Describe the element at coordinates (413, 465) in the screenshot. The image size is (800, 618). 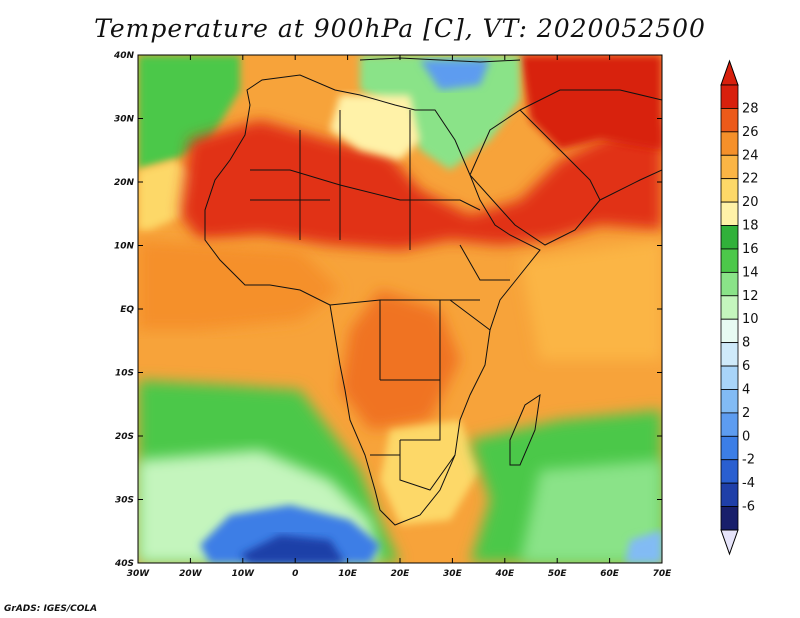
I see `border-southern-africa` at that location.